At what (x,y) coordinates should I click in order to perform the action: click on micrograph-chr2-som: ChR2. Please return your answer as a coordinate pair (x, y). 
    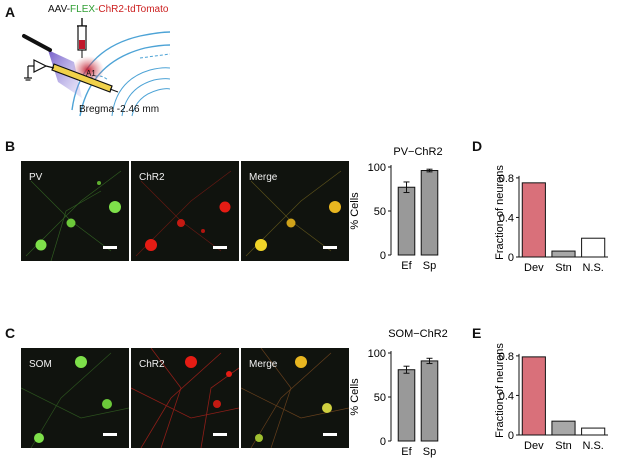
    Looking at the image, I should click on (185, 398).